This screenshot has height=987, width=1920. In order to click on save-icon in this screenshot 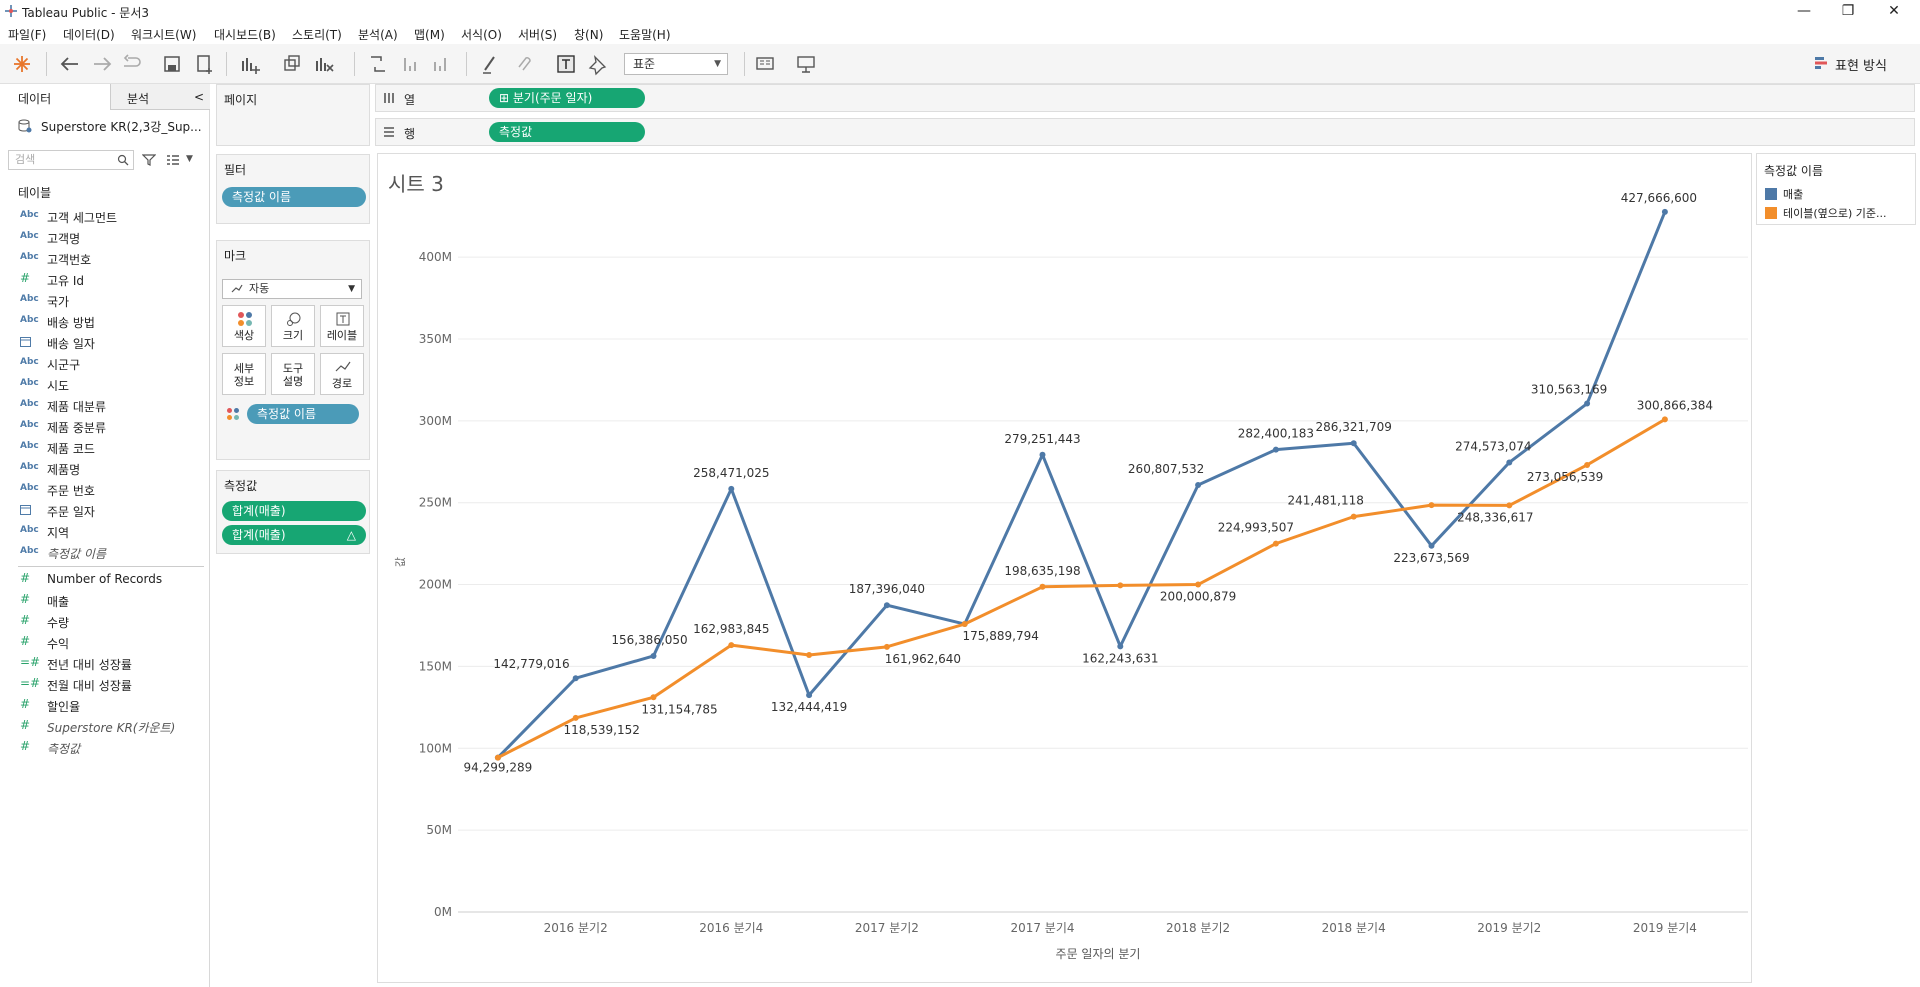, I will do `click(172, 64)`.